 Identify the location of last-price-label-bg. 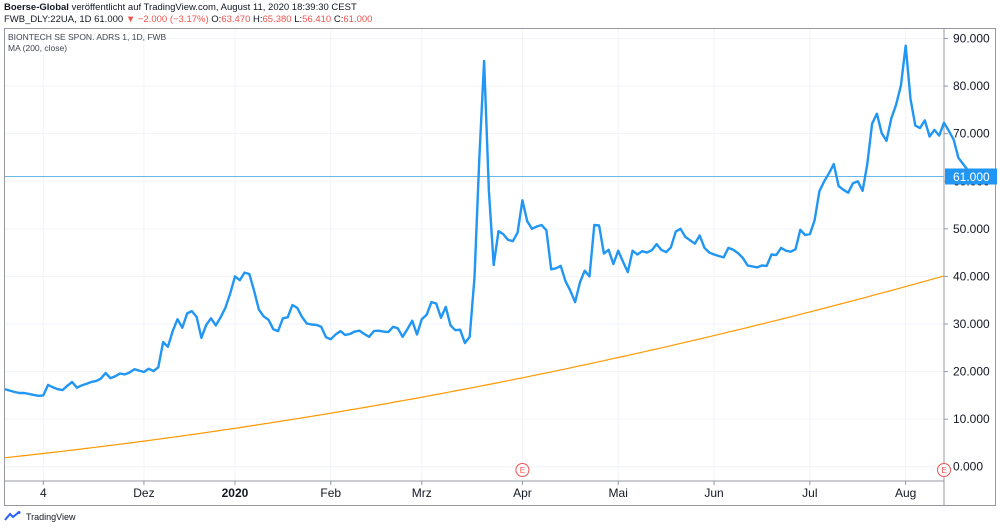
(971, 176).